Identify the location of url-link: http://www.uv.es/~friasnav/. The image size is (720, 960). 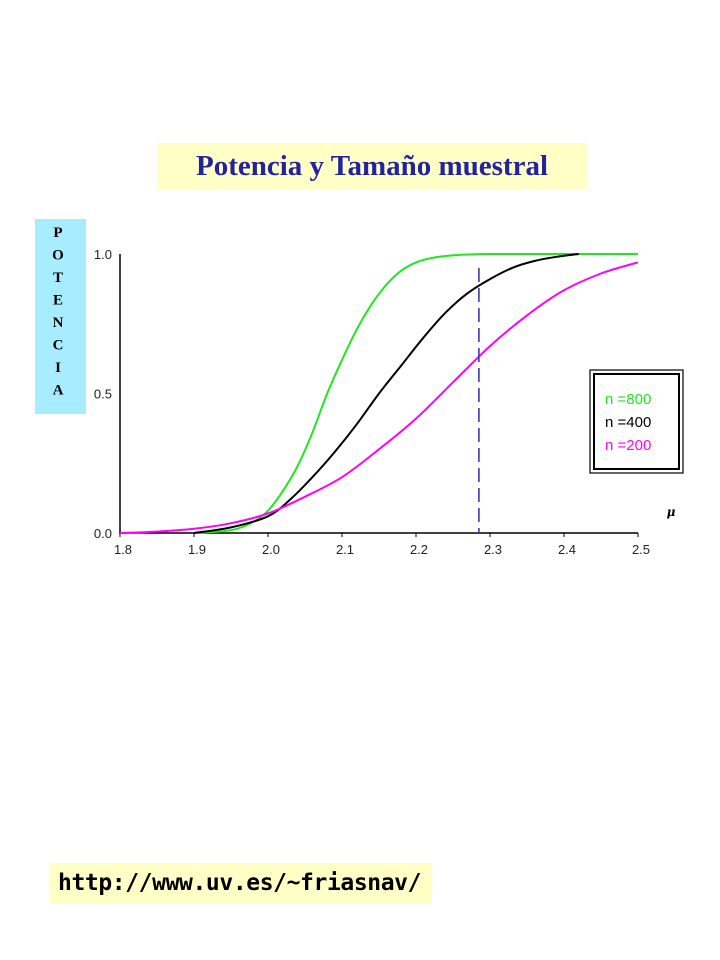
(240, 883).